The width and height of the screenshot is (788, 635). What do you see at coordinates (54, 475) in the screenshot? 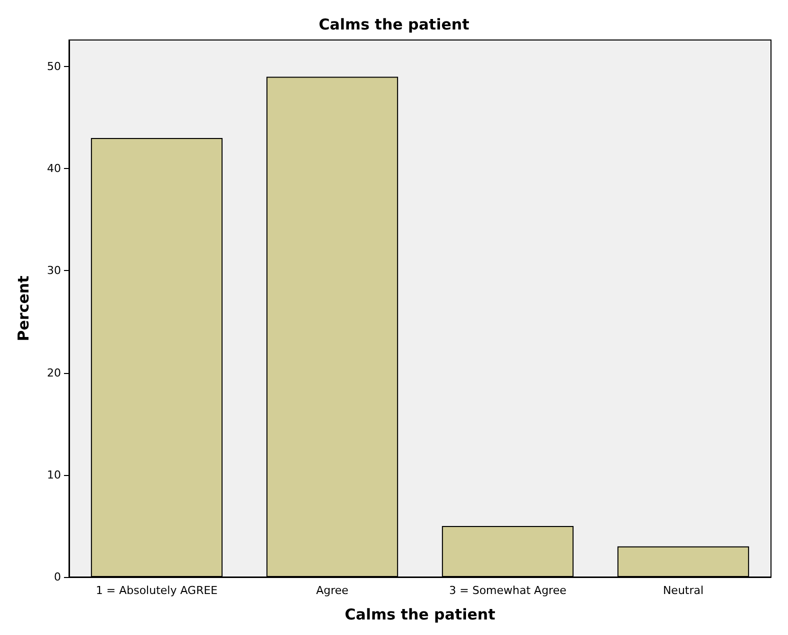
I see `y-tick-label: 10` at bounding box center [54, 475].